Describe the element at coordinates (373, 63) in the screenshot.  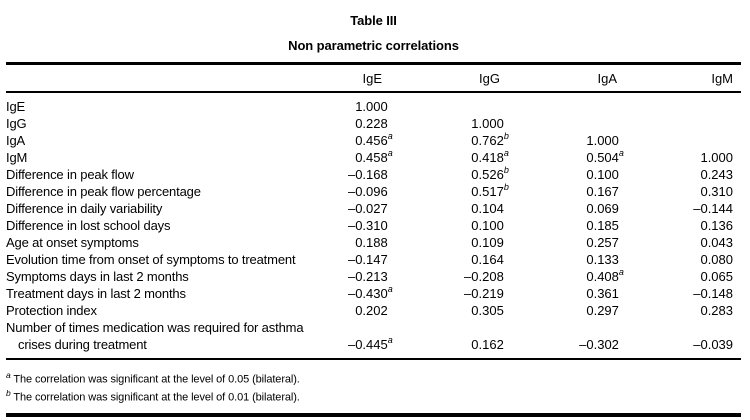
I see `top-rule` at that location.